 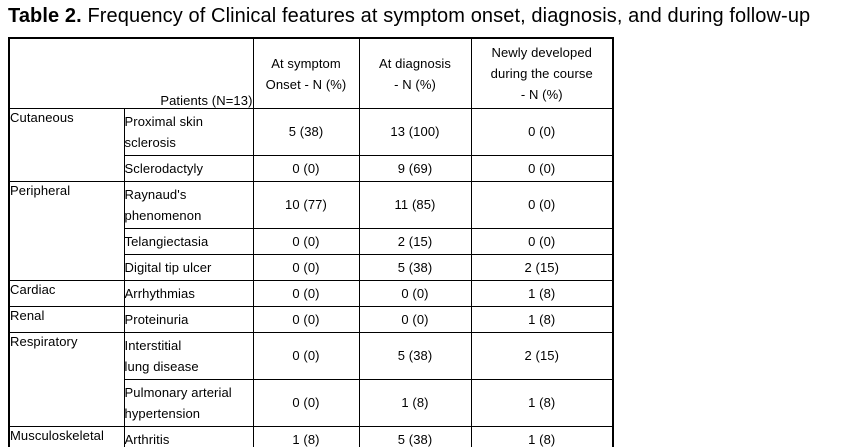 What do you see at coordinates (131, 73) in the screenshot?
I see `patients-header-cell: Patients (N=13)` at bounding box center [131, 73].